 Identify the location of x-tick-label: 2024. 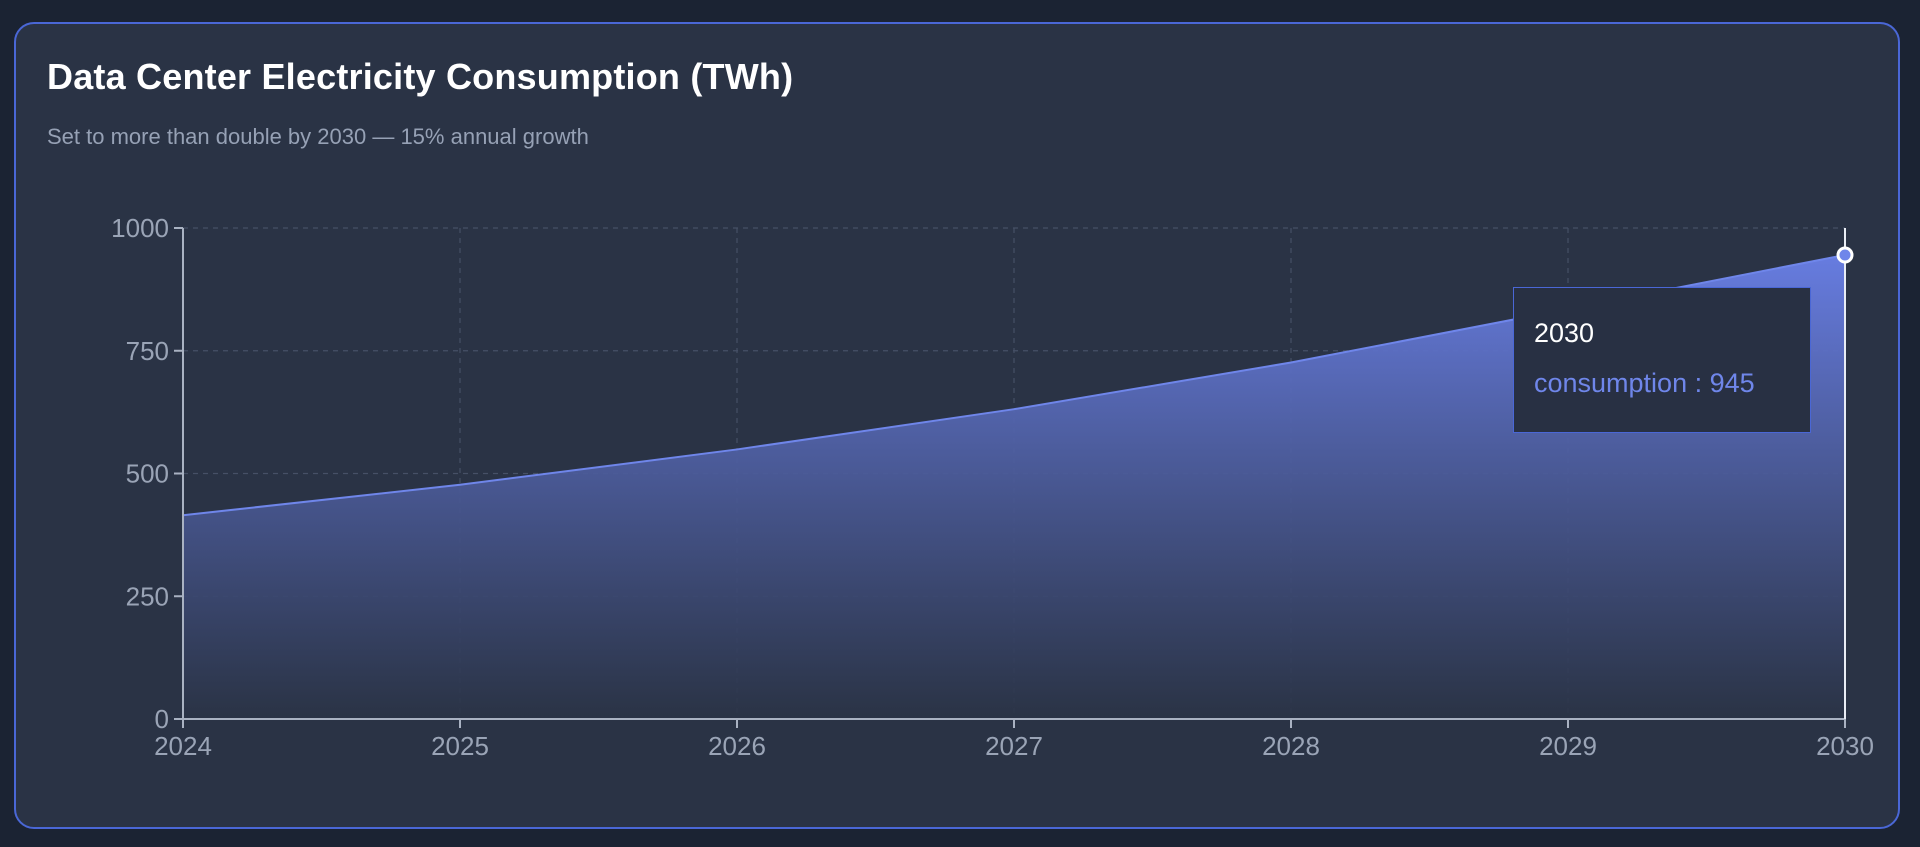
(183, 746).